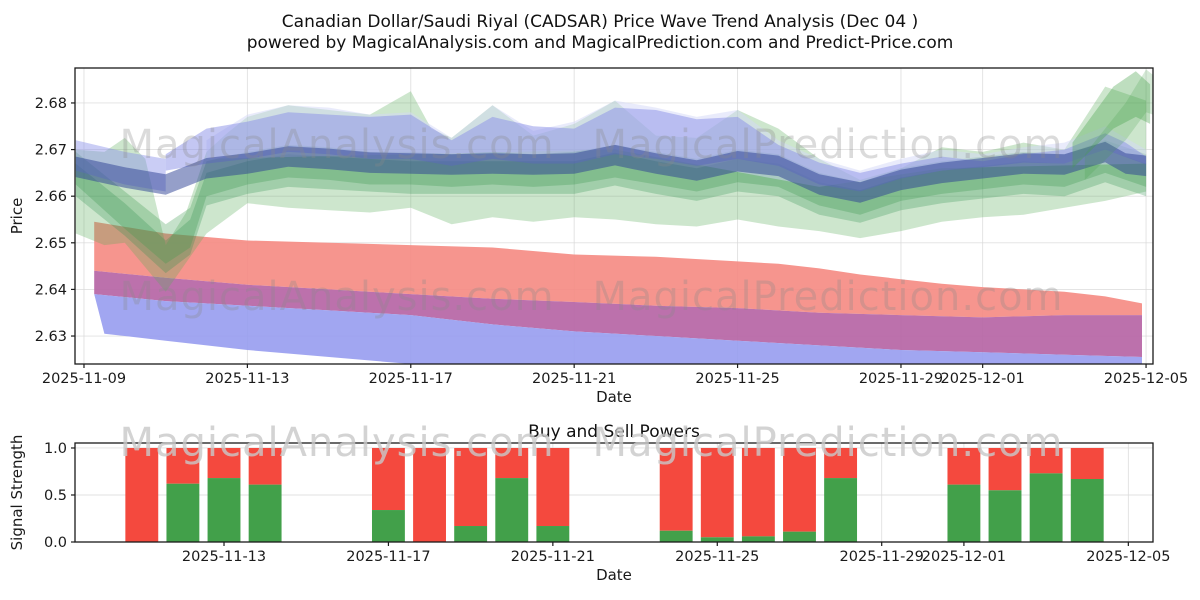 The width and height of the screenshot is (1200, 600). I want to click on price-x-tick-label: 2025-11-29, so click(901, 379).